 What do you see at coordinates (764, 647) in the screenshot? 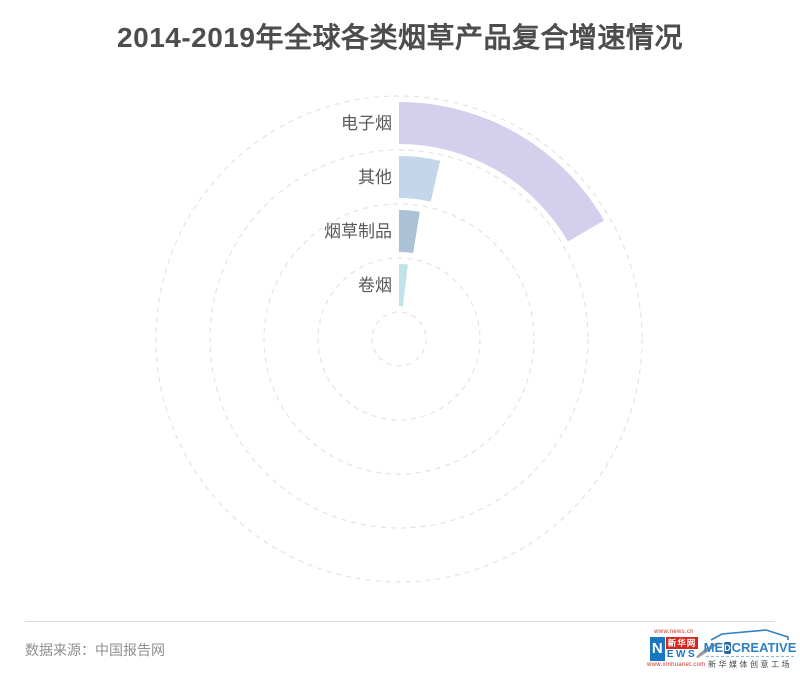
I see `medcreative-part3: CREATIVE` at bounding box center [764, 647].